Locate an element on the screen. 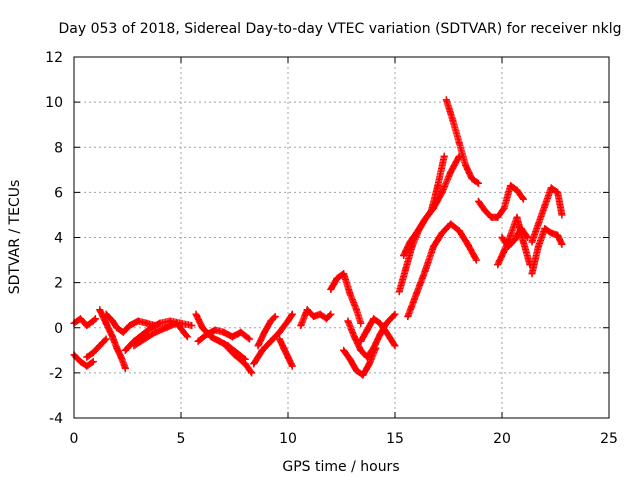 The width and height of the screenshot is (640, 480). x-tick-label: 25 is located at coordinates (609, 439).